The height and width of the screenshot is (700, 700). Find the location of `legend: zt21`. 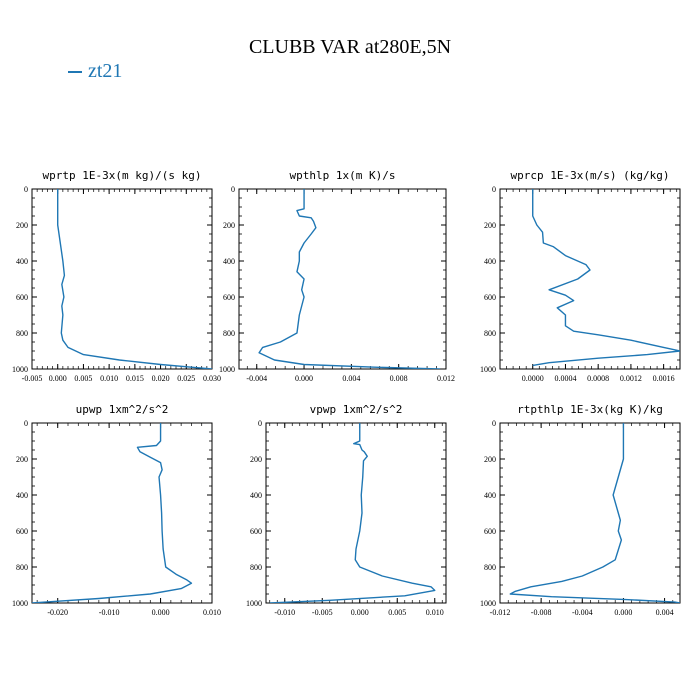

legend: zt21 is located at coordinates (95, 71).